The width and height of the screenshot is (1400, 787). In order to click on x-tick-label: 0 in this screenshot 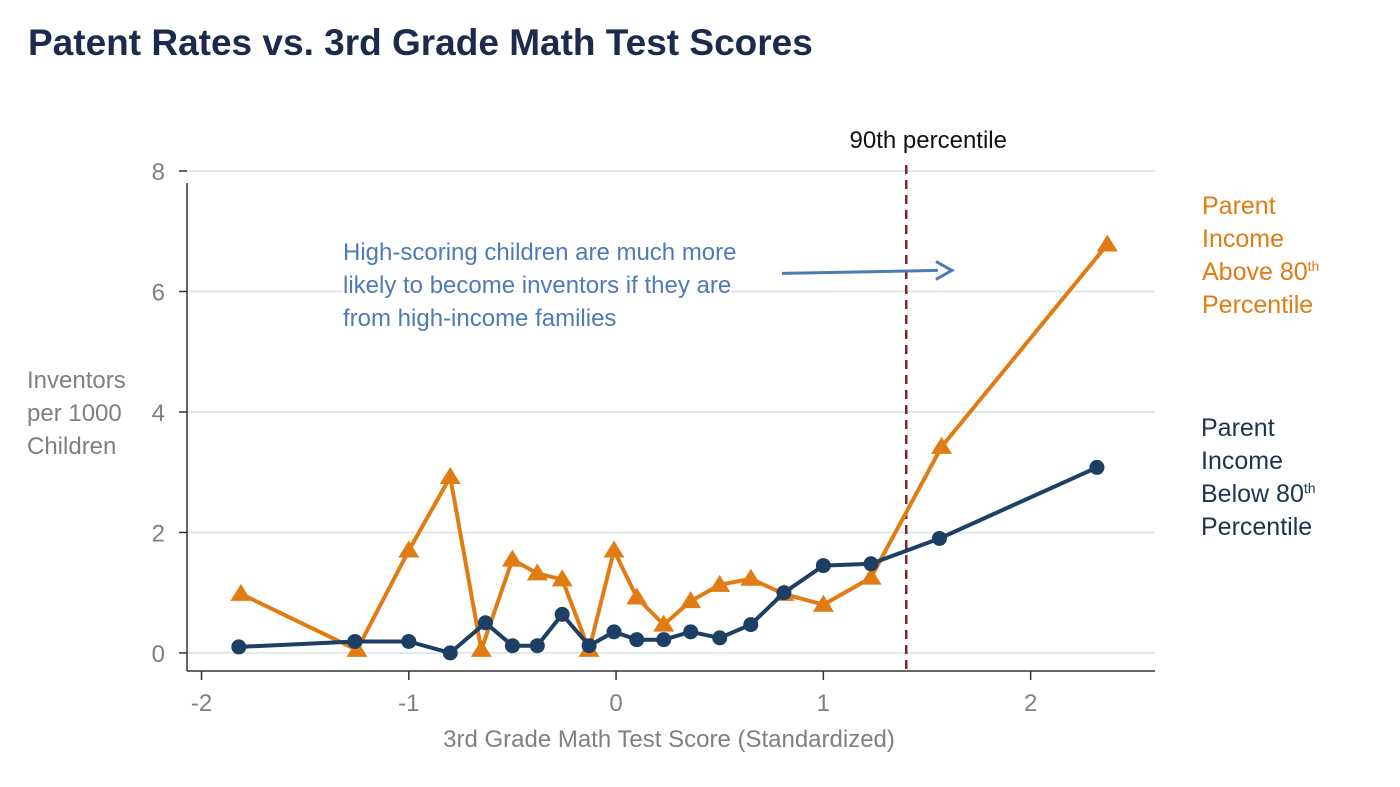, I will do `click(615, 703)`.